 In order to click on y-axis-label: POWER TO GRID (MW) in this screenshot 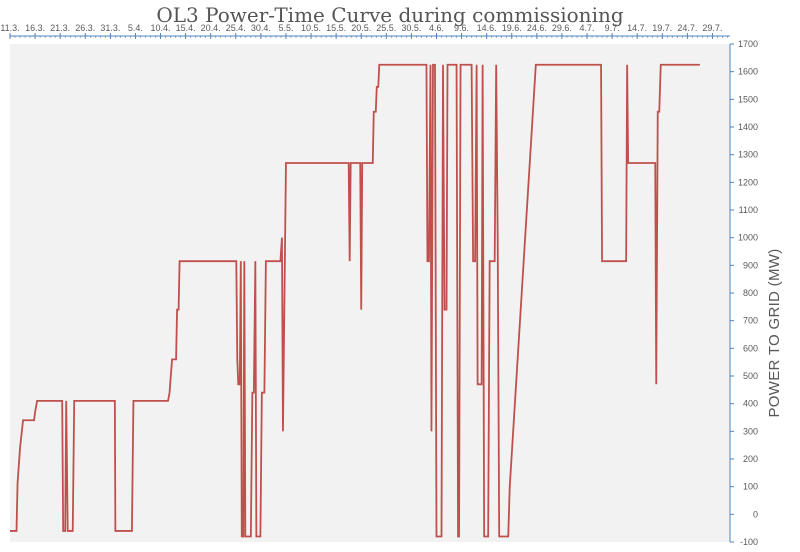, I will do `click(774, 332)`.